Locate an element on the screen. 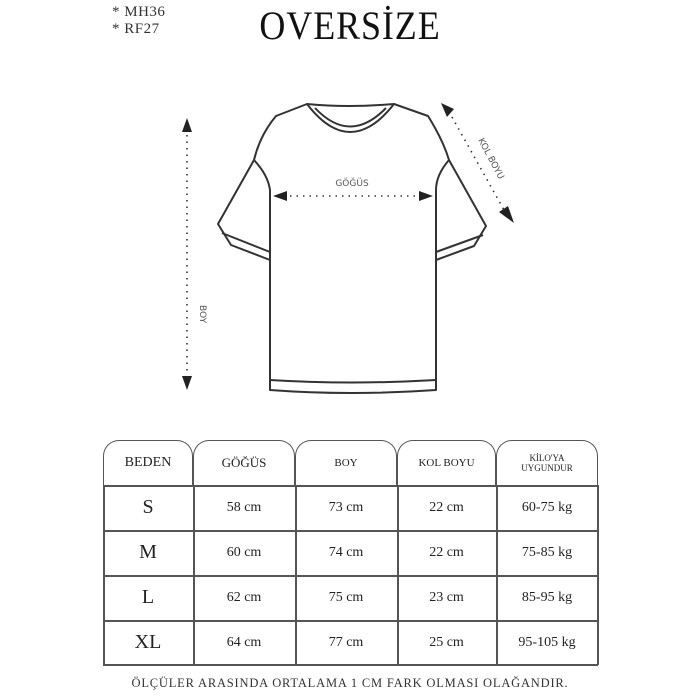 This screenshot has width=700, height=700. cell-chest: 64 cm is located at coordinates (244, 642).